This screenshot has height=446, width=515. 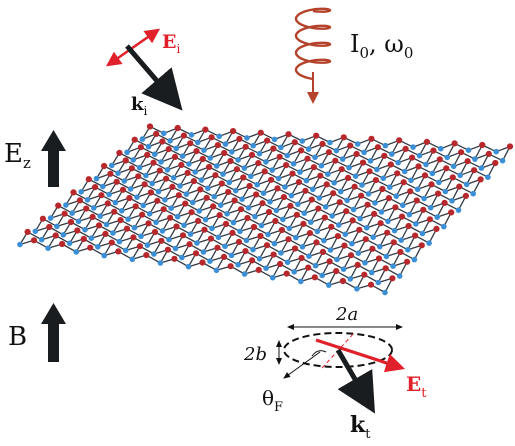 What do you see at coordinates (368, 434) in the screenshot?
I see `transmitted-wavevector-sub: t` at bounding box center [368, 434].